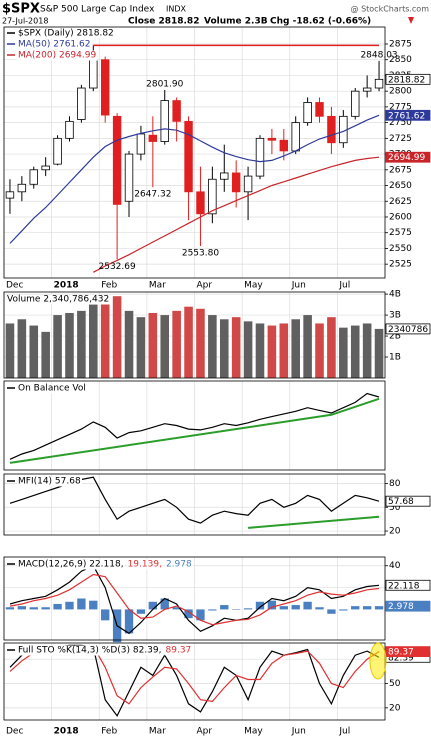  I want to click on y-tick-label: 2650, so click(400, 186).